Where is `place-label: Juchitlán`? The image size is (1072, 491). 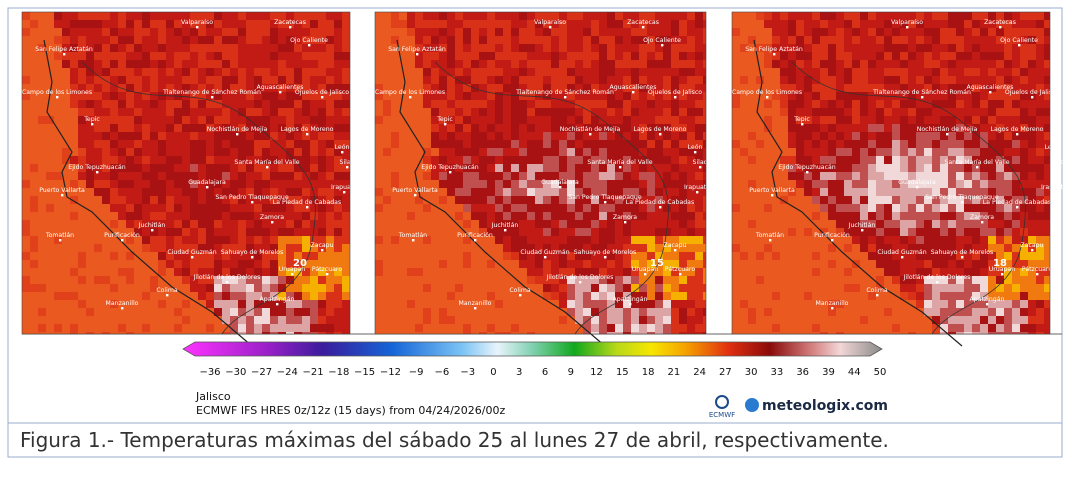 place-label: Juchitlán is located at coordinates (505, 225).